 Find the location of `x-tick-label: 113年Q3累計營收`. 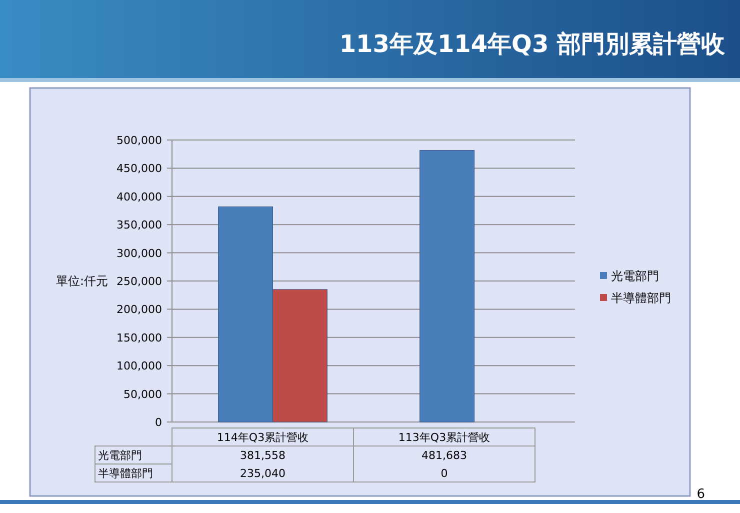

x-tick-label: 113年Q3累計營收 is located at coordinates (444, 437).